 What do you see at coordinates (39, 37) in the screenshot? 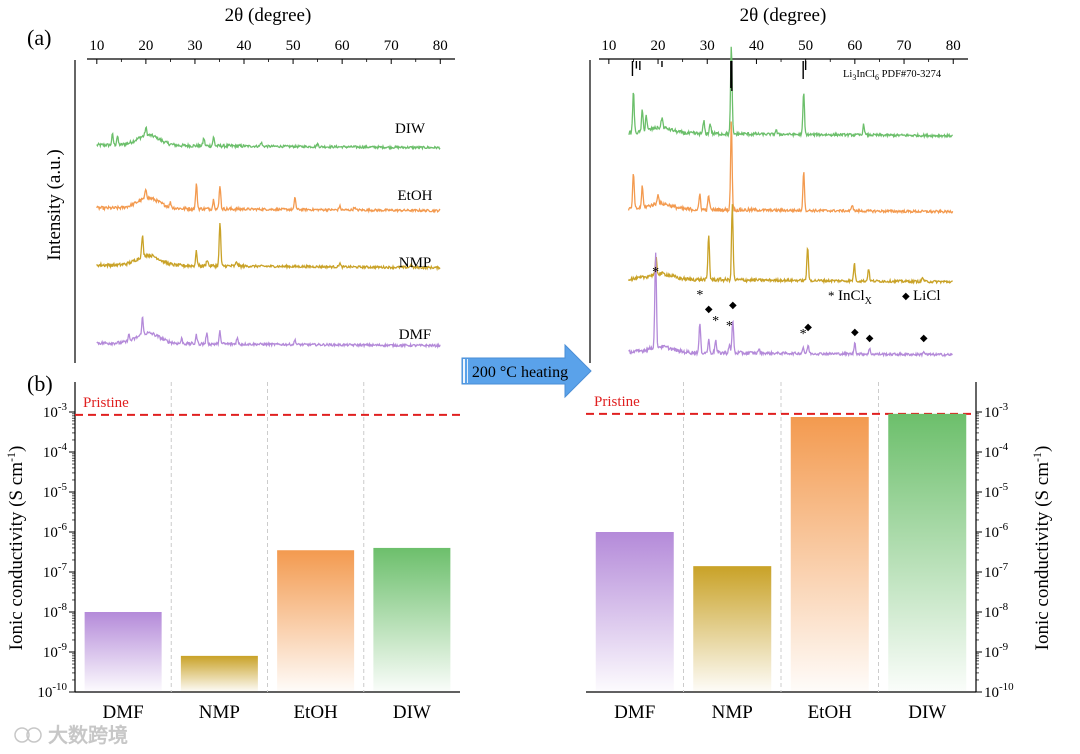
I see `panel-a-label: (a)` at bounding box center [39, 37].